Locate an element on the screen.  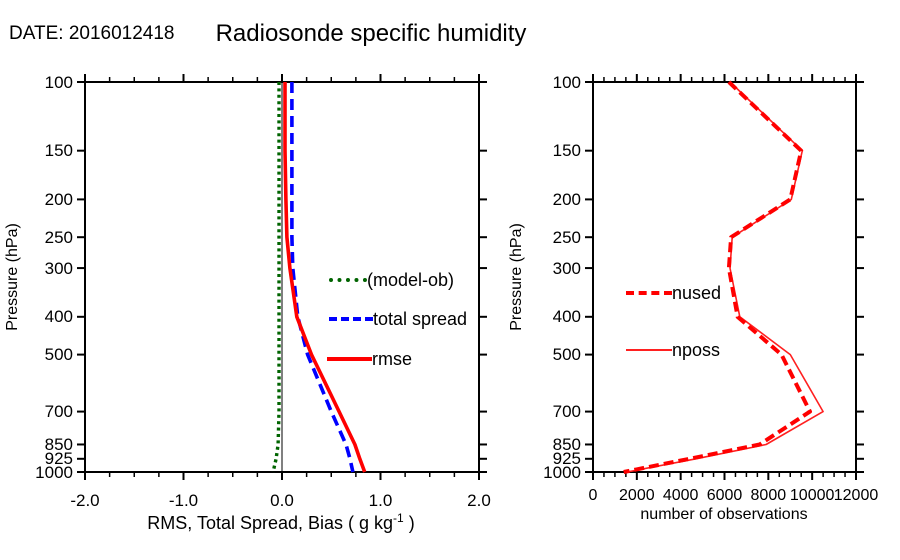
right-y-tick-label: 300 is located at coordinates (566, 268).